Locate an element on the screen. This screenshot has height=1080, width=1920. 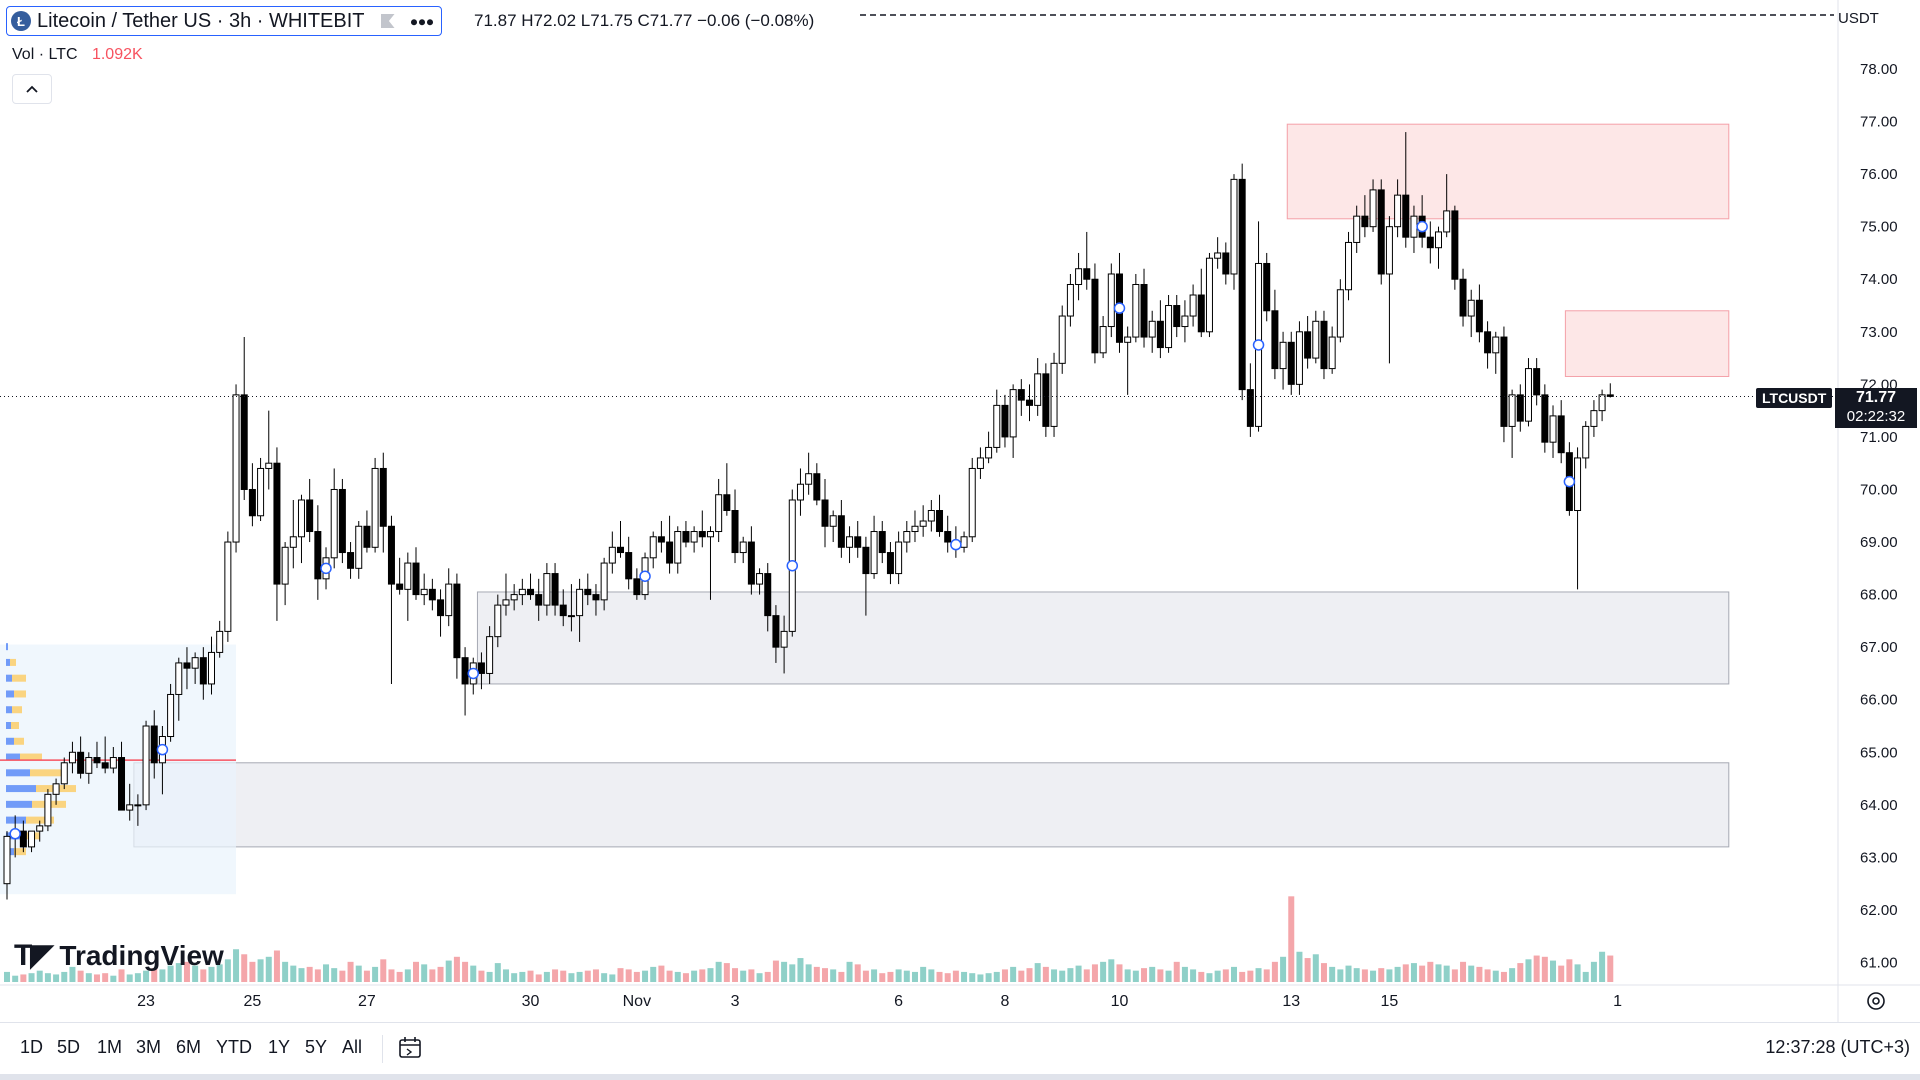
settings-icon is located at coordinates (1876, 1001).